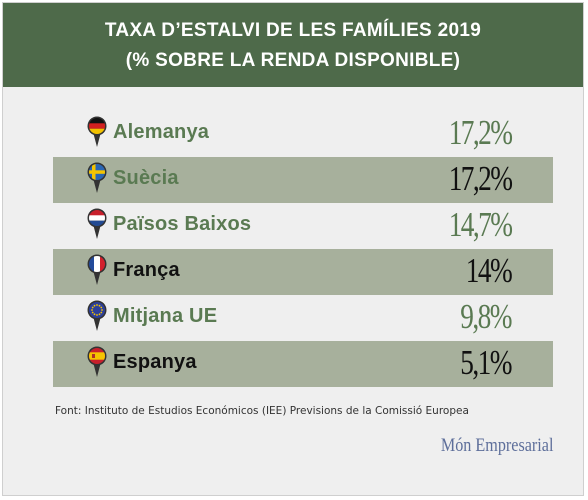 This screenshot has height=500, width=588. I want to click on row-label: França, so click(146, 270).